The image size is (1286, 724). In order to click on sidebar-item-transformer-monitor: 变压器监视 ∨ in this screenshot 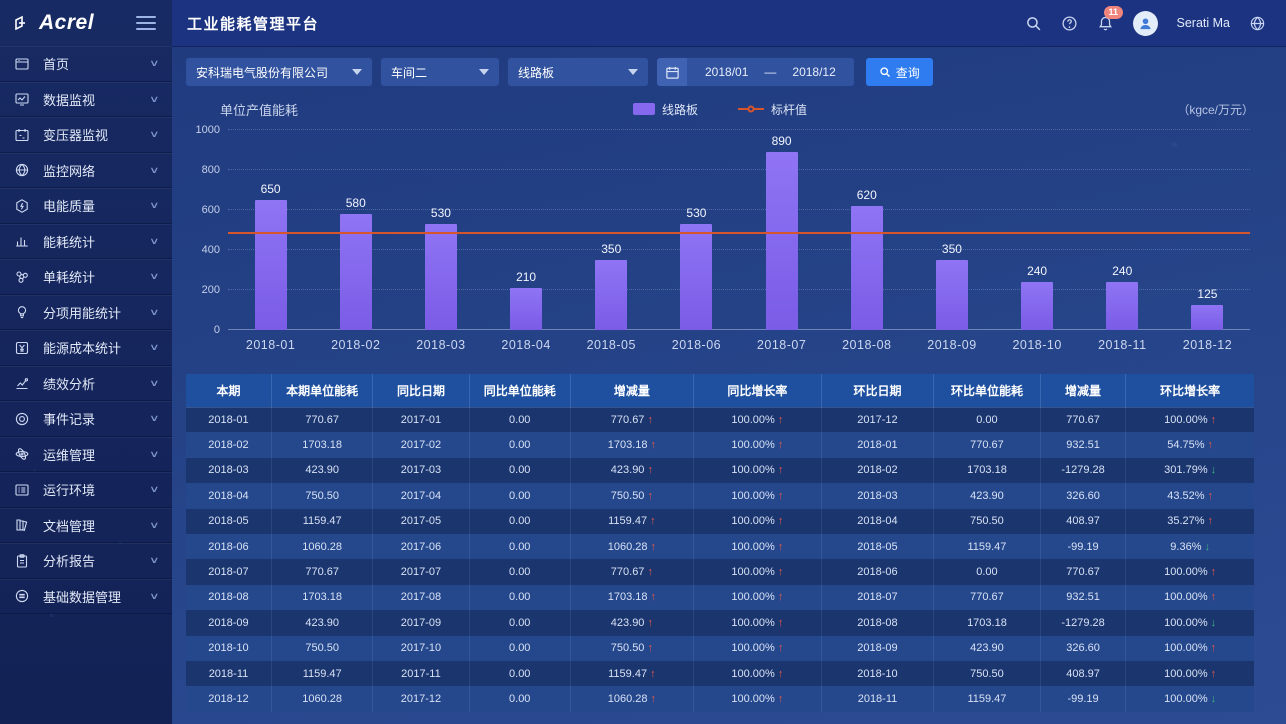, I will do `click(86, 135)`.